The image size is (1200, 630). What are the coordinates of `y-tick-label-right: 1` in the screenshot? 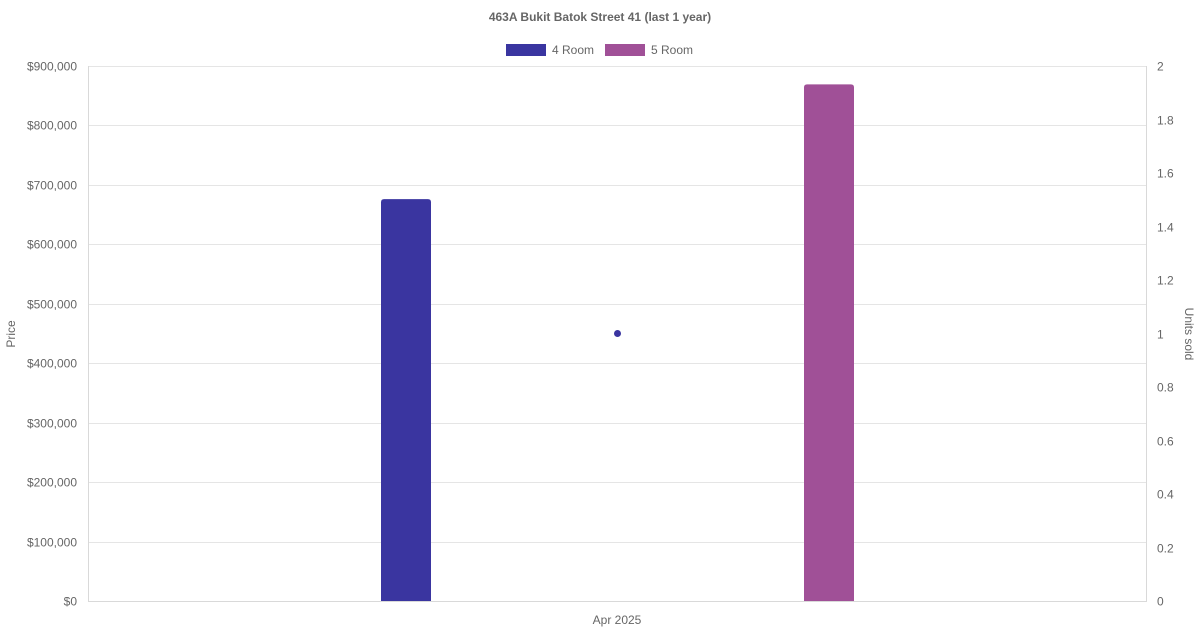 It's located at (1160, 335).